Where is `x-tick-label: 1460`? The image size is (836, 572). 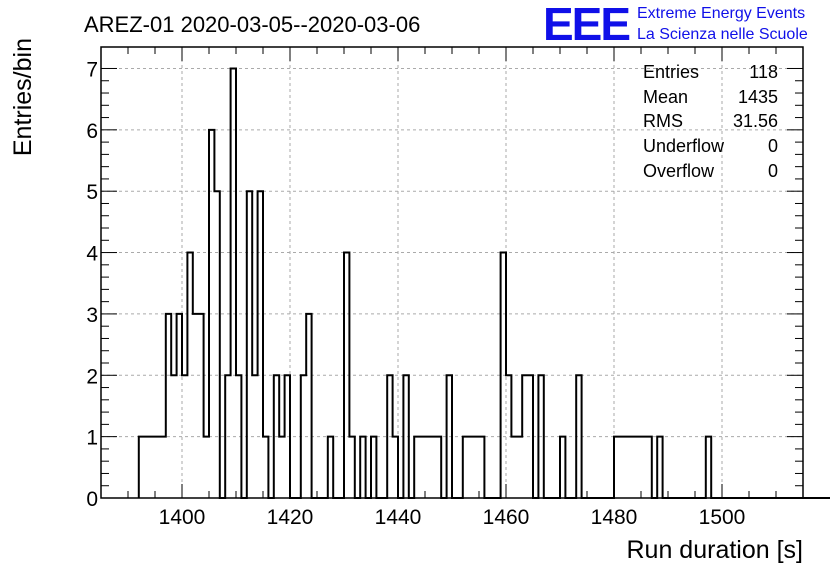
x-tick-label: 1460 is located at coordinates (506, 517).